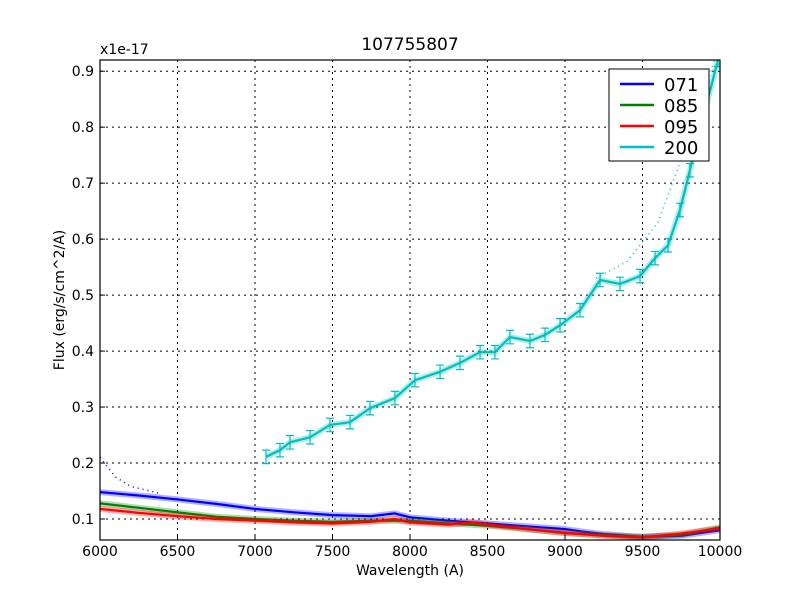  What do you see at coordinates (681, 85) in the screenshot?
I see `legend-label-071: 071` at bounding box center [681, 85].